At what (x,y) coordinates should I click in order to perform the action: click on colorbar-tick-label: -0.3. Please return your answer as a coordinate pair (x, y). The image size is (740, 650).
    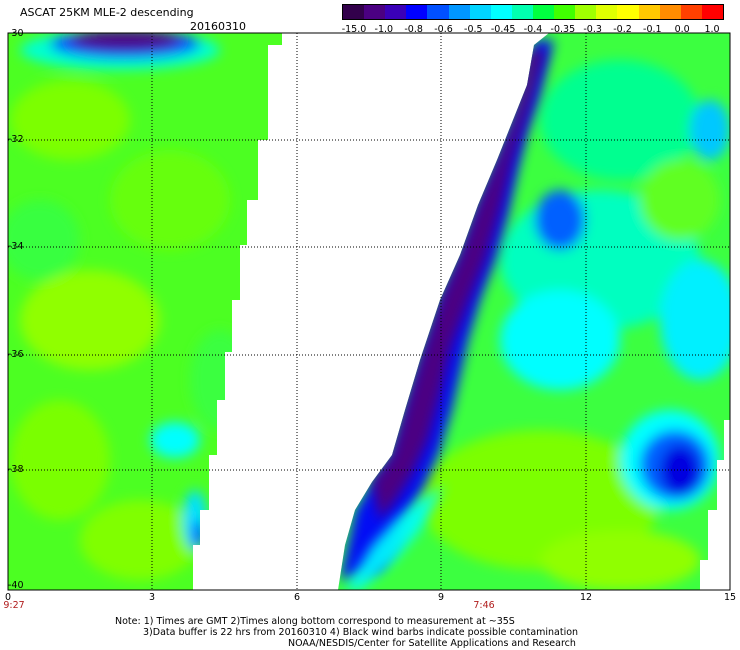
    Looking at the image, I should click on (592, 29).